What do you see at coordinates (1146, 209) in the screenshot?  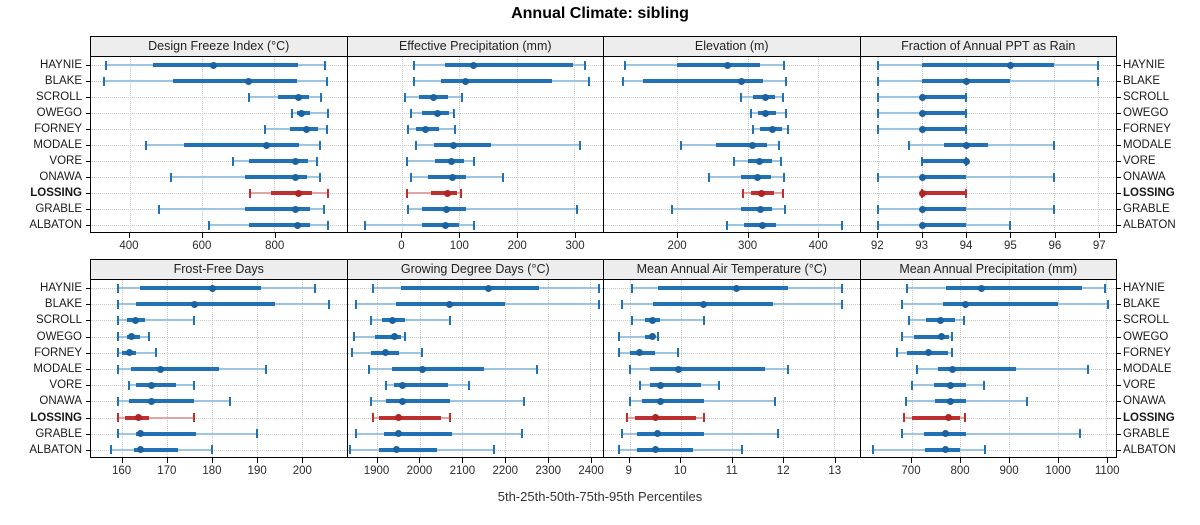 I see `site-label-right: GRABLE` at bounding box center [1146, 209].